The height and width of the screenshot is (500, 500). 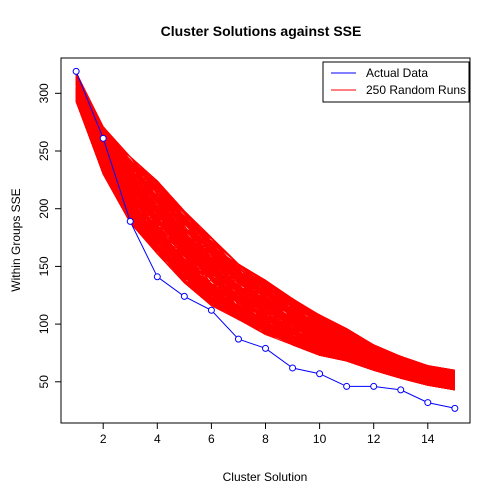 I want to click on y-axis-label: Within Groups SSE, so click(x=16, y=239).